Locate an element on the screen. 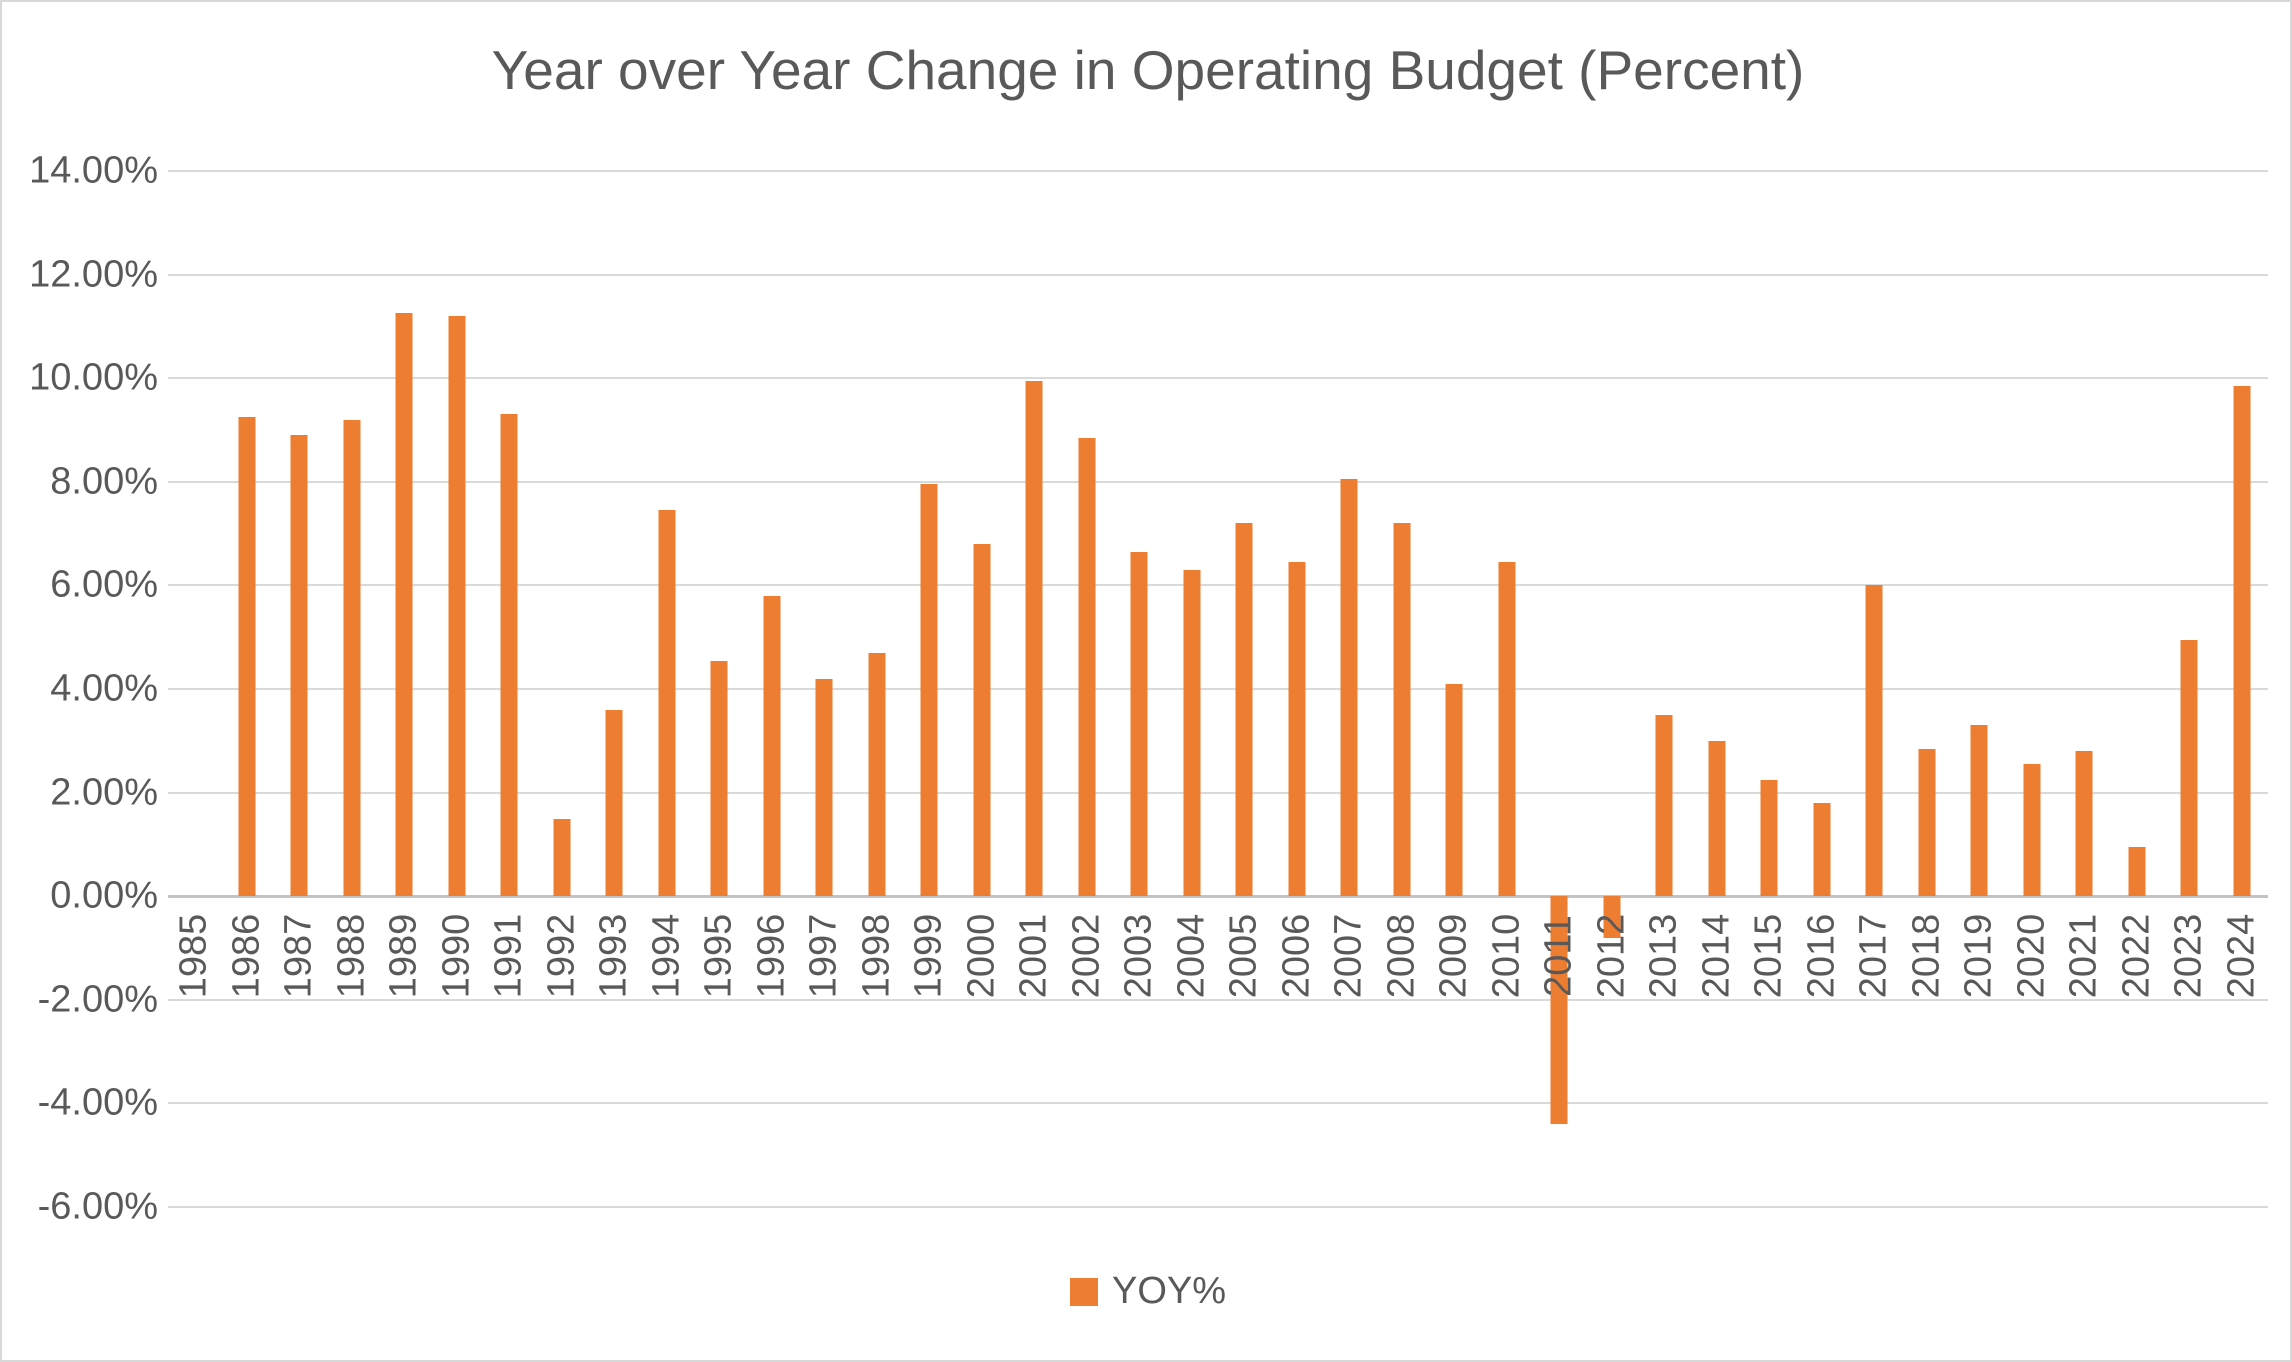 Image resolution: width=2292 pixels, height=1362 pixels. y-tick-label: -2.00% is located at coordinates (97, 999).